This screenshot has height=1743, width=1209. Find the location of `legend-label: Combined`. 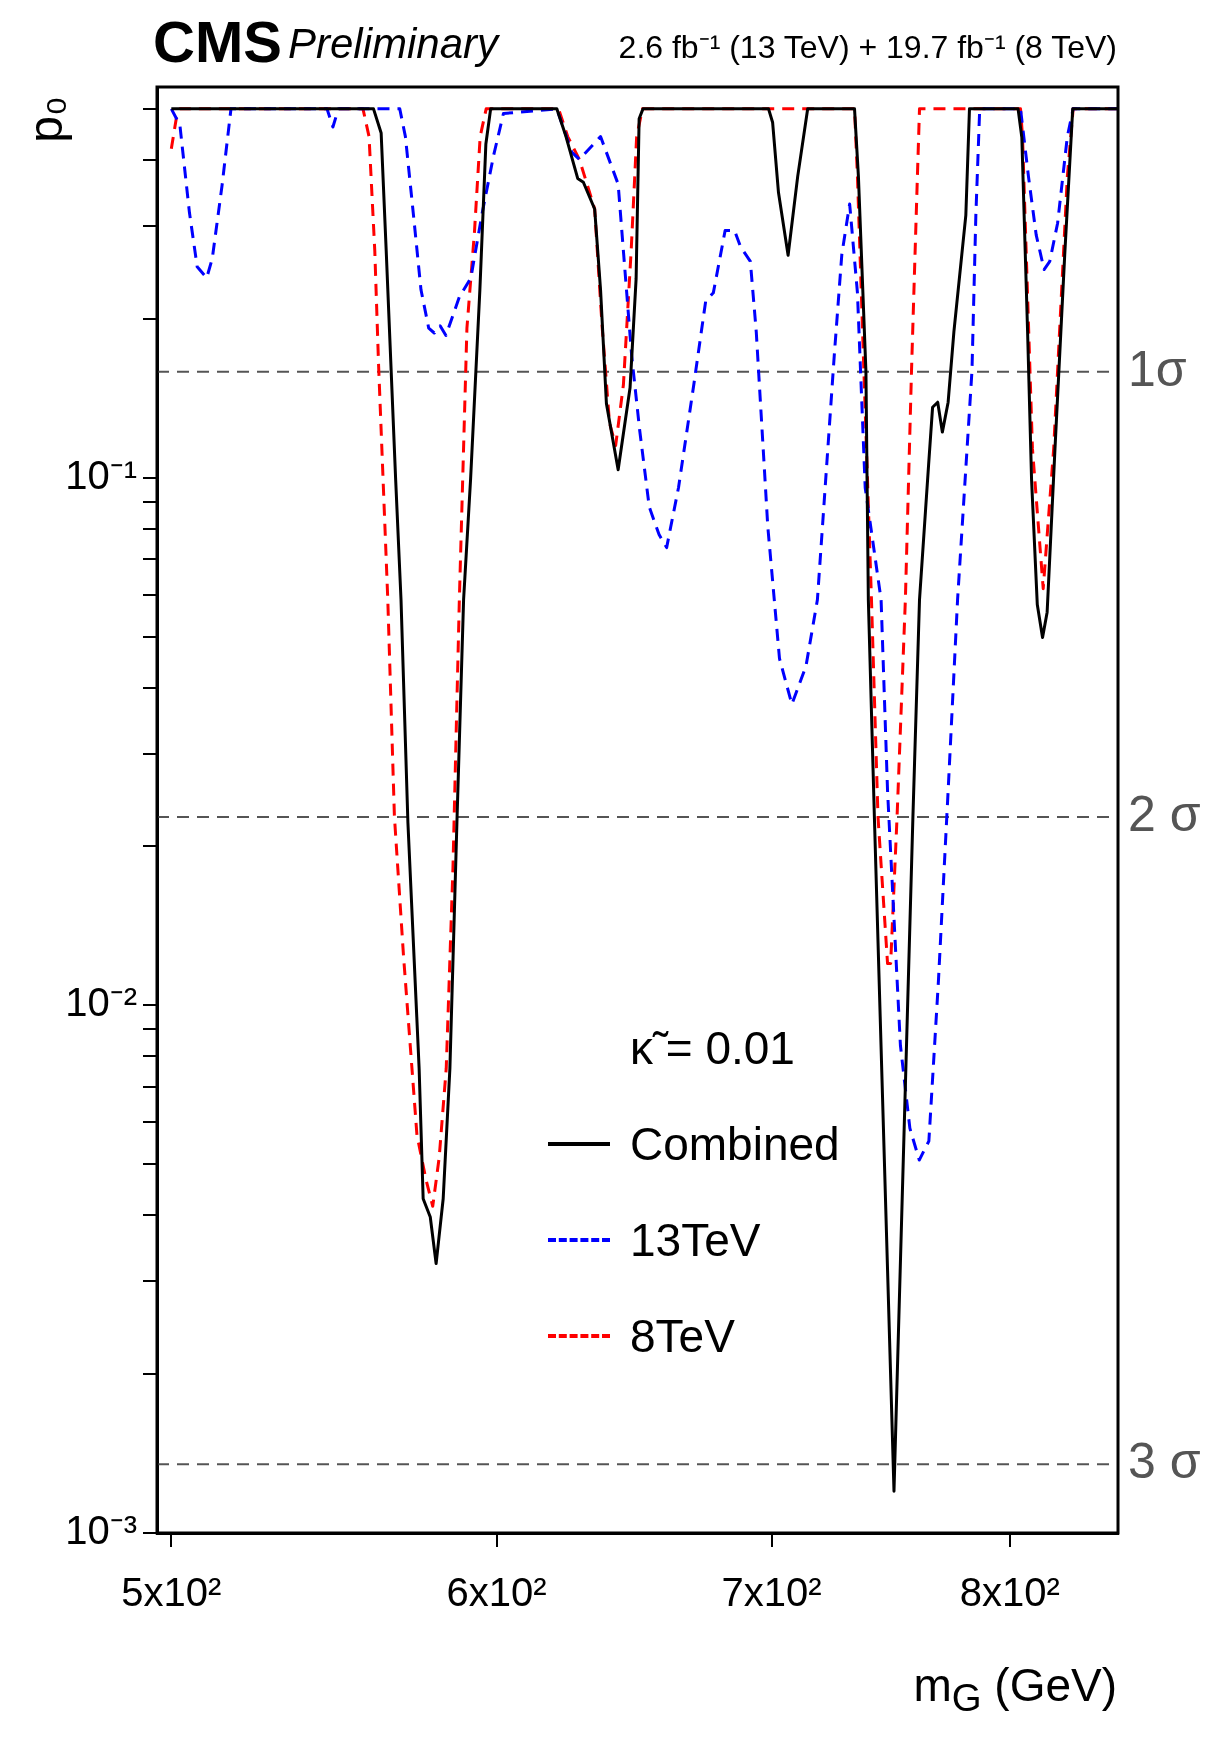

legend-label: Combined is located at coordinates (735, 1144).